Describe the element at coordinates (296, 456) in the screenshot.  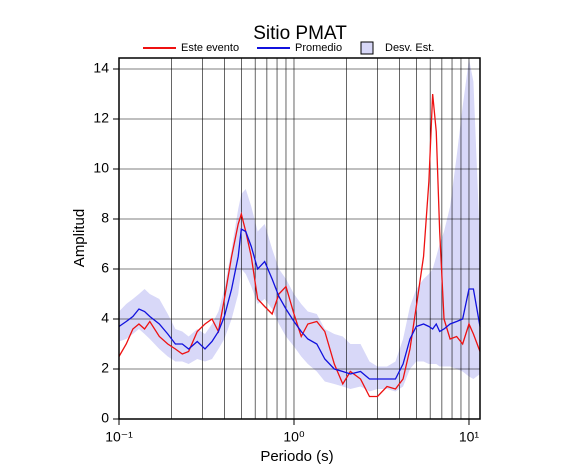
I see `x-axis-label: Periodo (s)` at that location.